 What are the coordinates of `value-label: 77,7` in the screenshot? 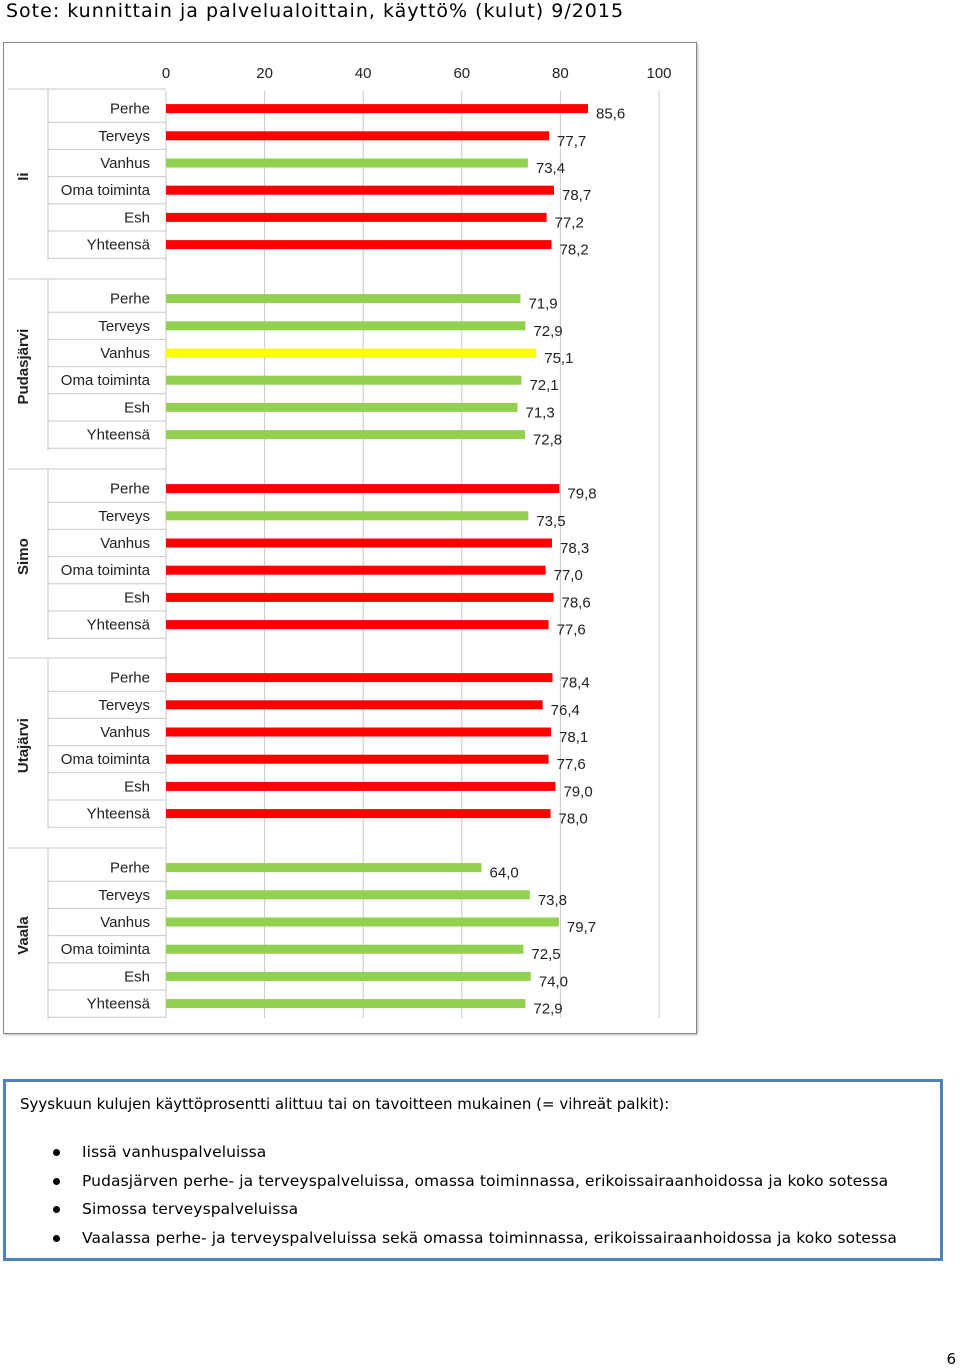 It's located at (571, 141).